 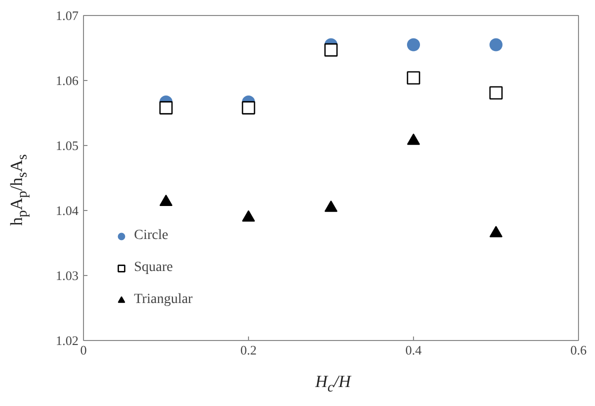 What do you see at coordinates (248, 350) in the screenshot?
I see `x-tick-label: 0.2` at bounding box center [248, 350].